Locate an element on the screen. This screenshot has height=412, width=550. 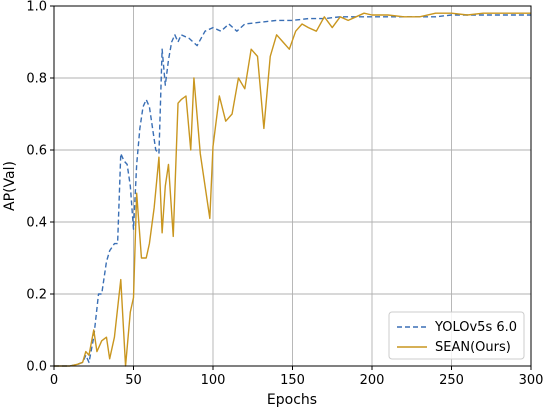
y-tick-label: 1.0 is located at coordinates (36, 7).